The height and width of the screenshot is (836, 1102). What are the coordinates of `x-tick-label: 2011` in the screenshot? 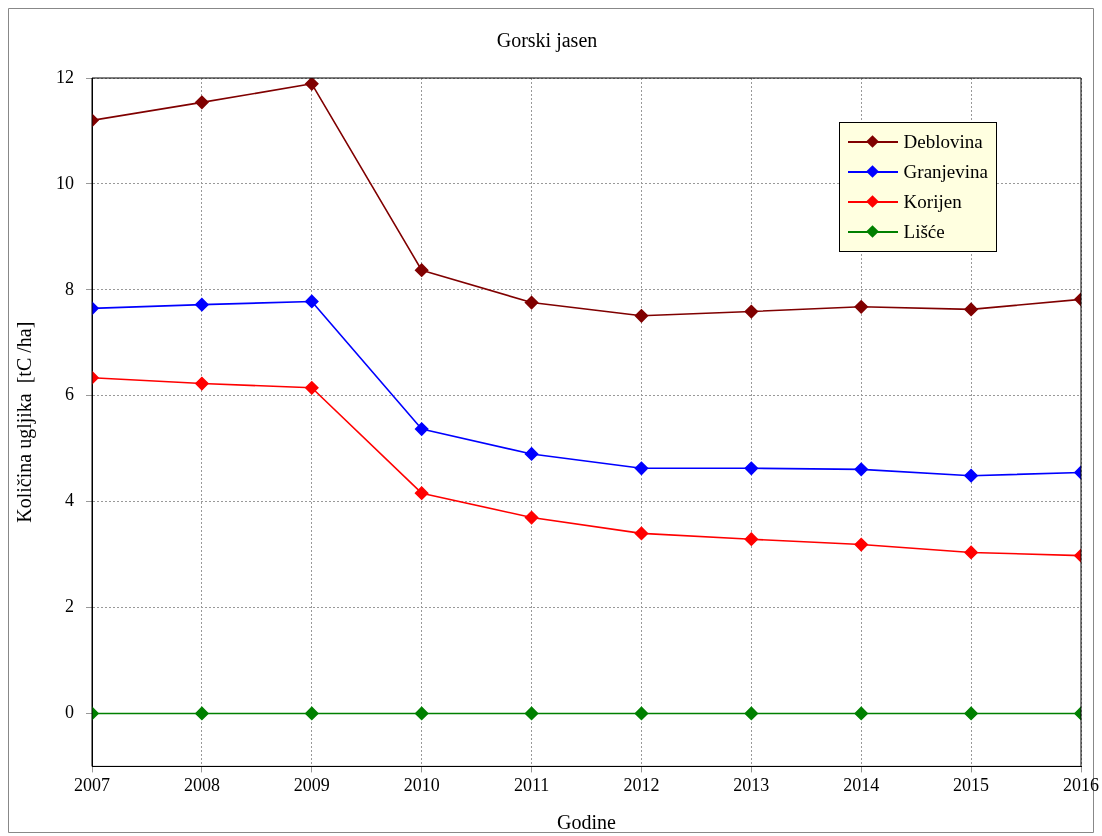 It's located at (531, 784).